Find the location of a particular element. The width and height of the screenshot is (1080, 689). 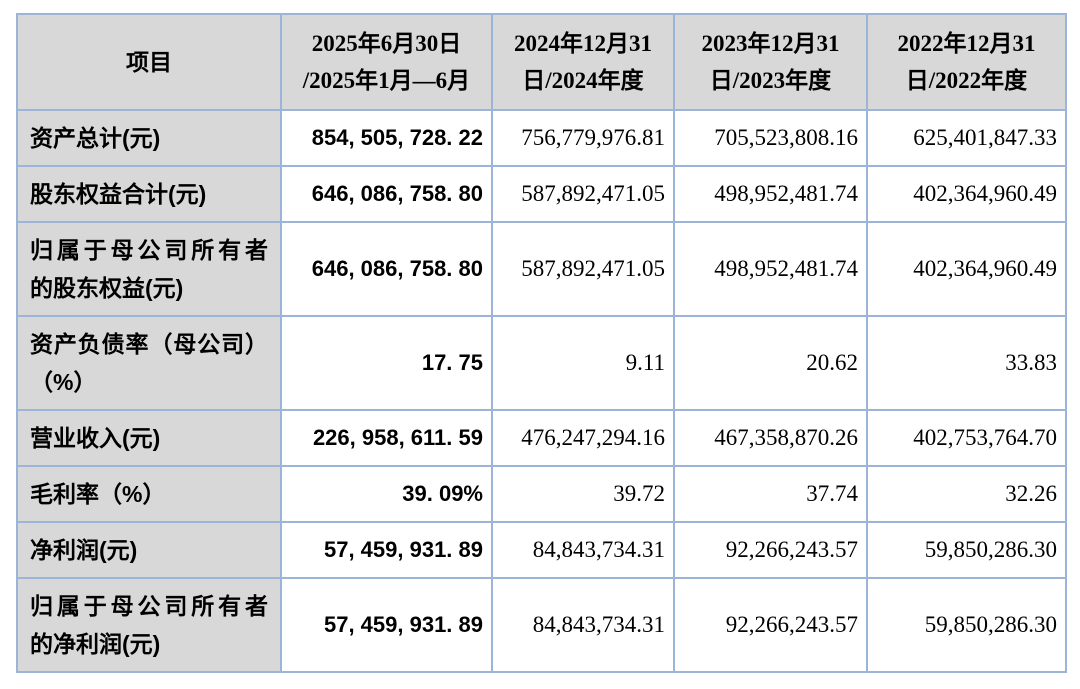

cell-value: 37.74 is located at coordinates (770, 494).